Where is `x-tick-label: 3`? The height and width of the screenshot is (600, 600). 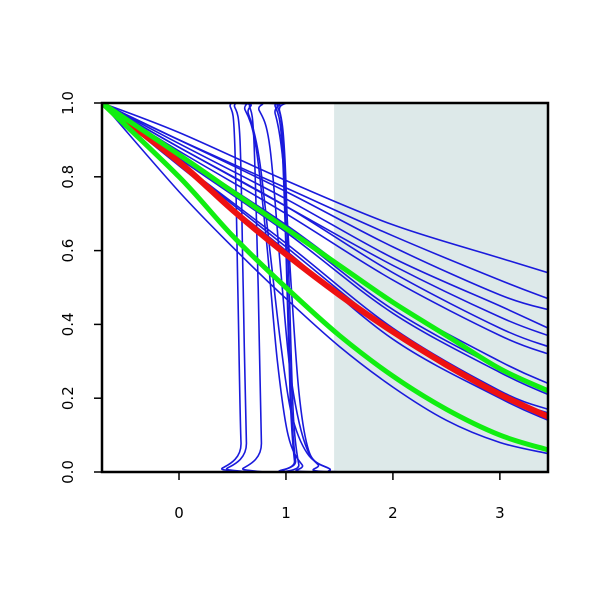
x-tick-label: 3 is located at coordinates (500, 513).